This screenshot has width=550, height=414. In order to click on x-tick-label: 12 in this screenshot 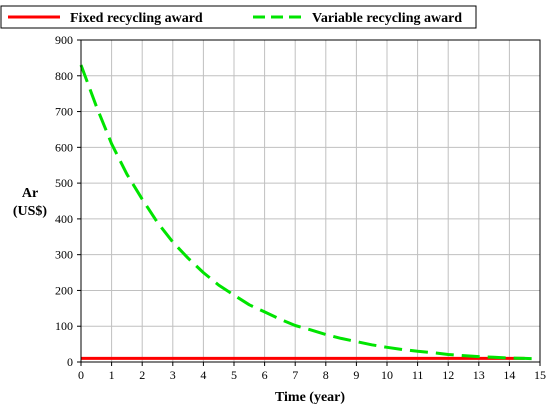, I will do `click(448, 375)`.